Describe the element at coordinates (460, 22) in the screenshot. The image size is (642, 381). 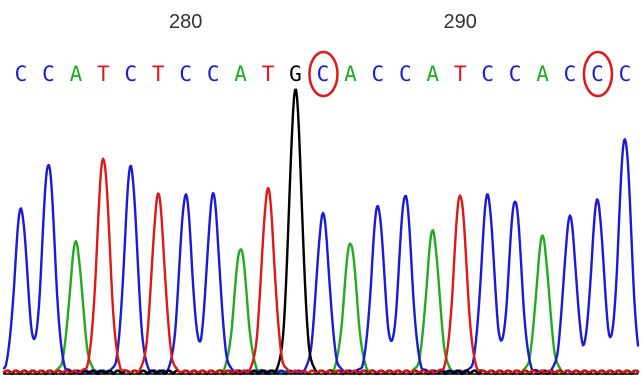
I see `position-label: 290` at that location.